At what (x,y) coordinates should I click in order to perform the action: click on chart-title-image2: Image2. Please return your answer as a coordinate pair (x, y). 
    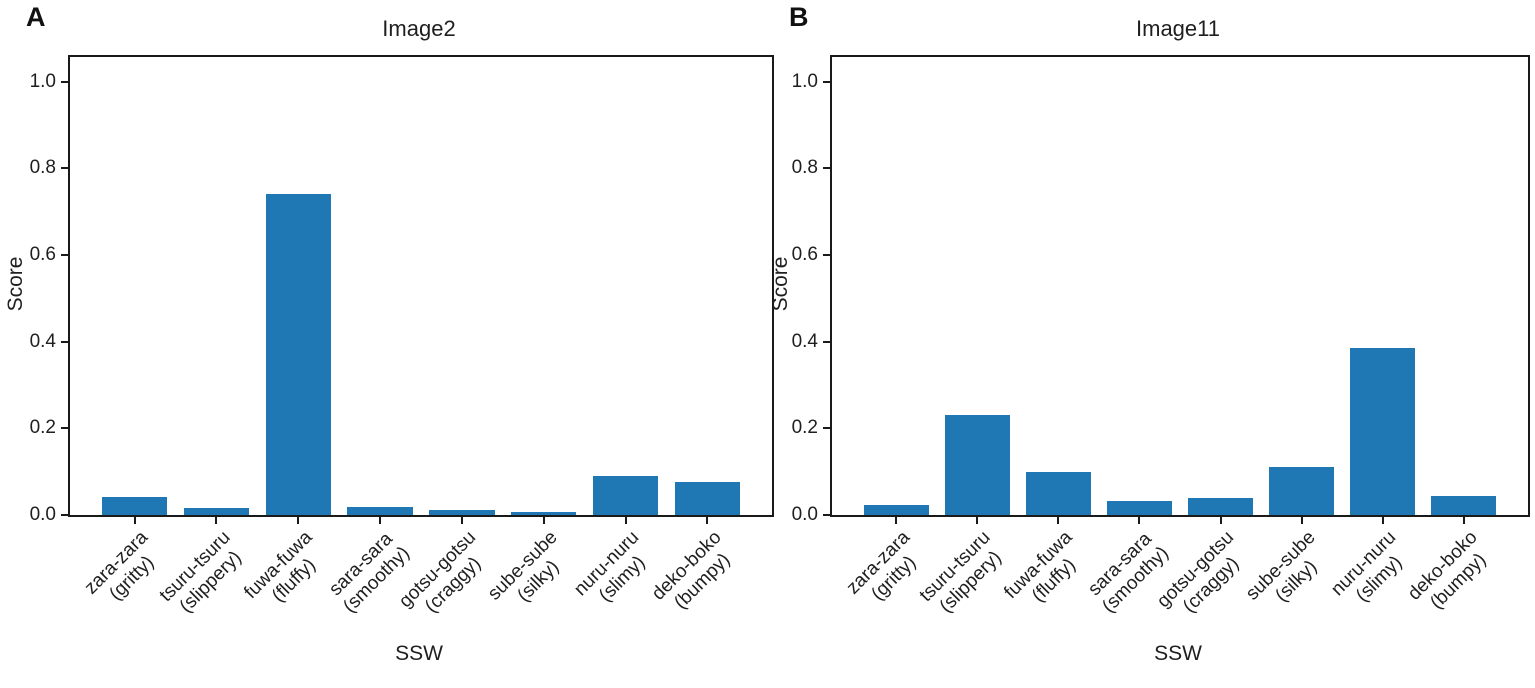
    Looking at the image, I should click on (419, 28).